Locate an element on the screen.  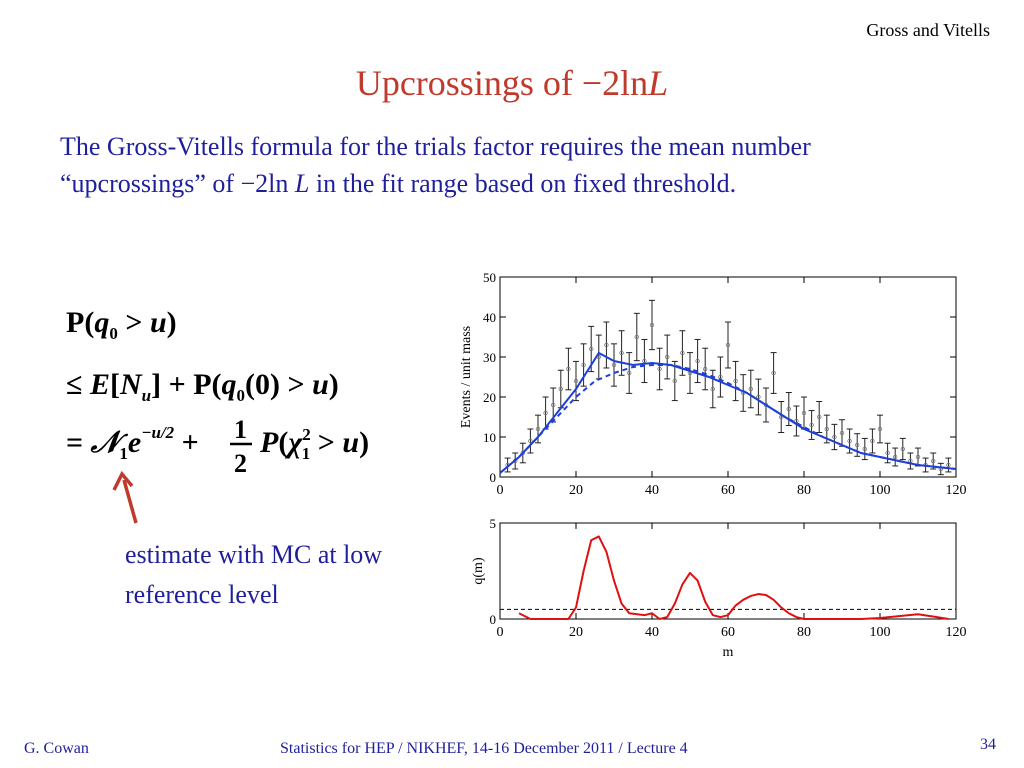
top-y-axis-label: Events / unit mass is located at coordinates (466, 377).